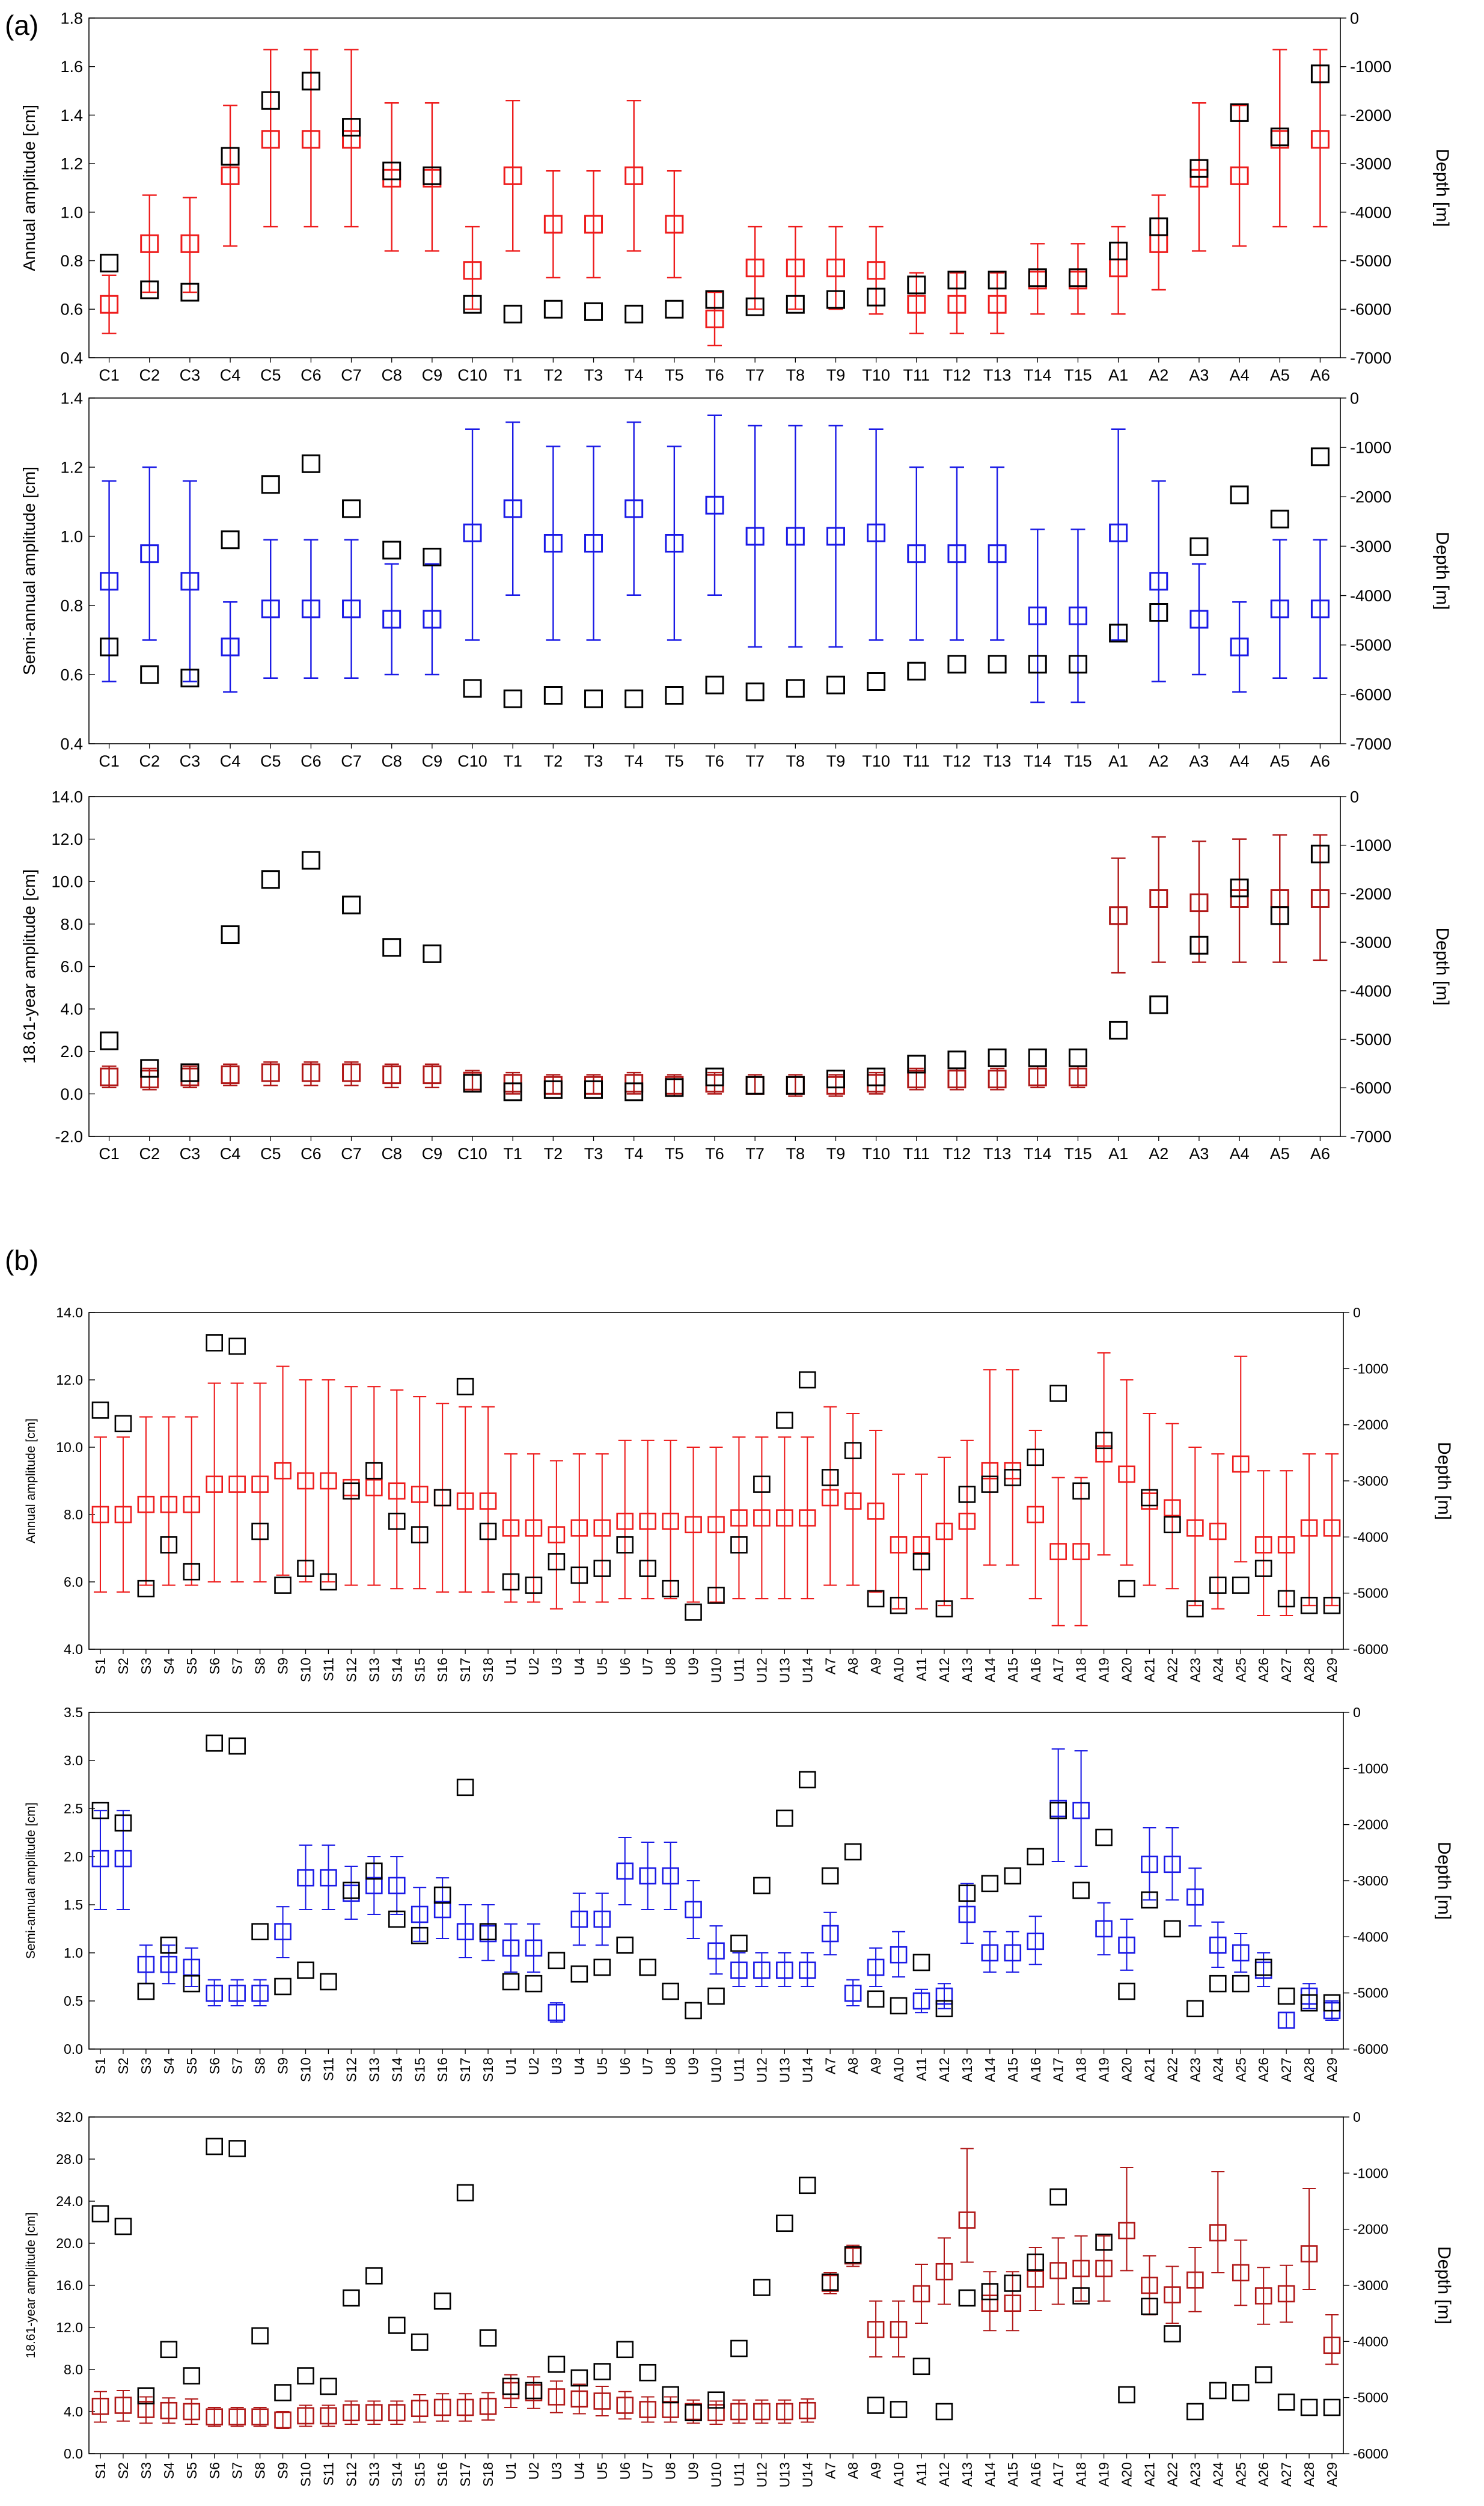 Image resolution: width=1484 pixels, height=2506 pixels. I want to click on observed-point-C2, so click(149, 674).